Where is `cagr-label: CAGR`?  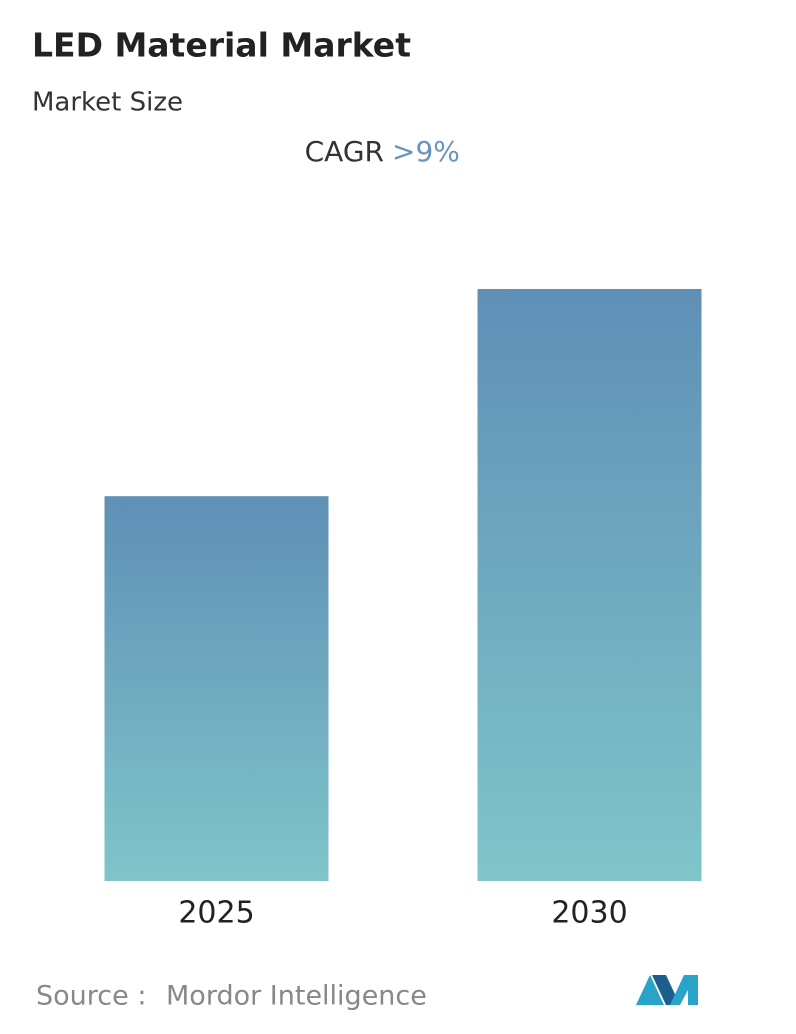
cagr-label: CAGR is located at coordinates (344, 151).